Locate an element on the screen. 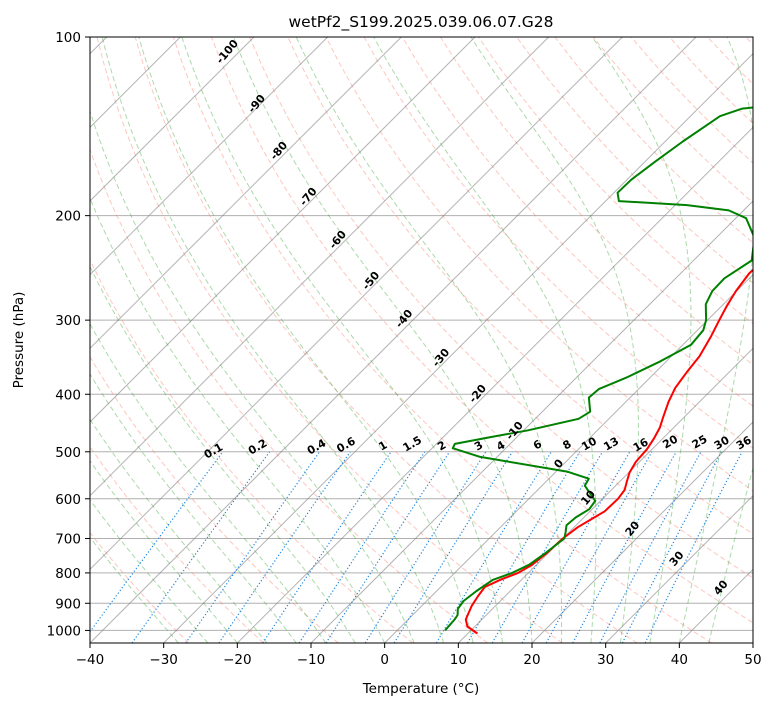 This screenshot has width=775, height=708. mixing-ratio-label: 1 is located at coordinates (382, 445).